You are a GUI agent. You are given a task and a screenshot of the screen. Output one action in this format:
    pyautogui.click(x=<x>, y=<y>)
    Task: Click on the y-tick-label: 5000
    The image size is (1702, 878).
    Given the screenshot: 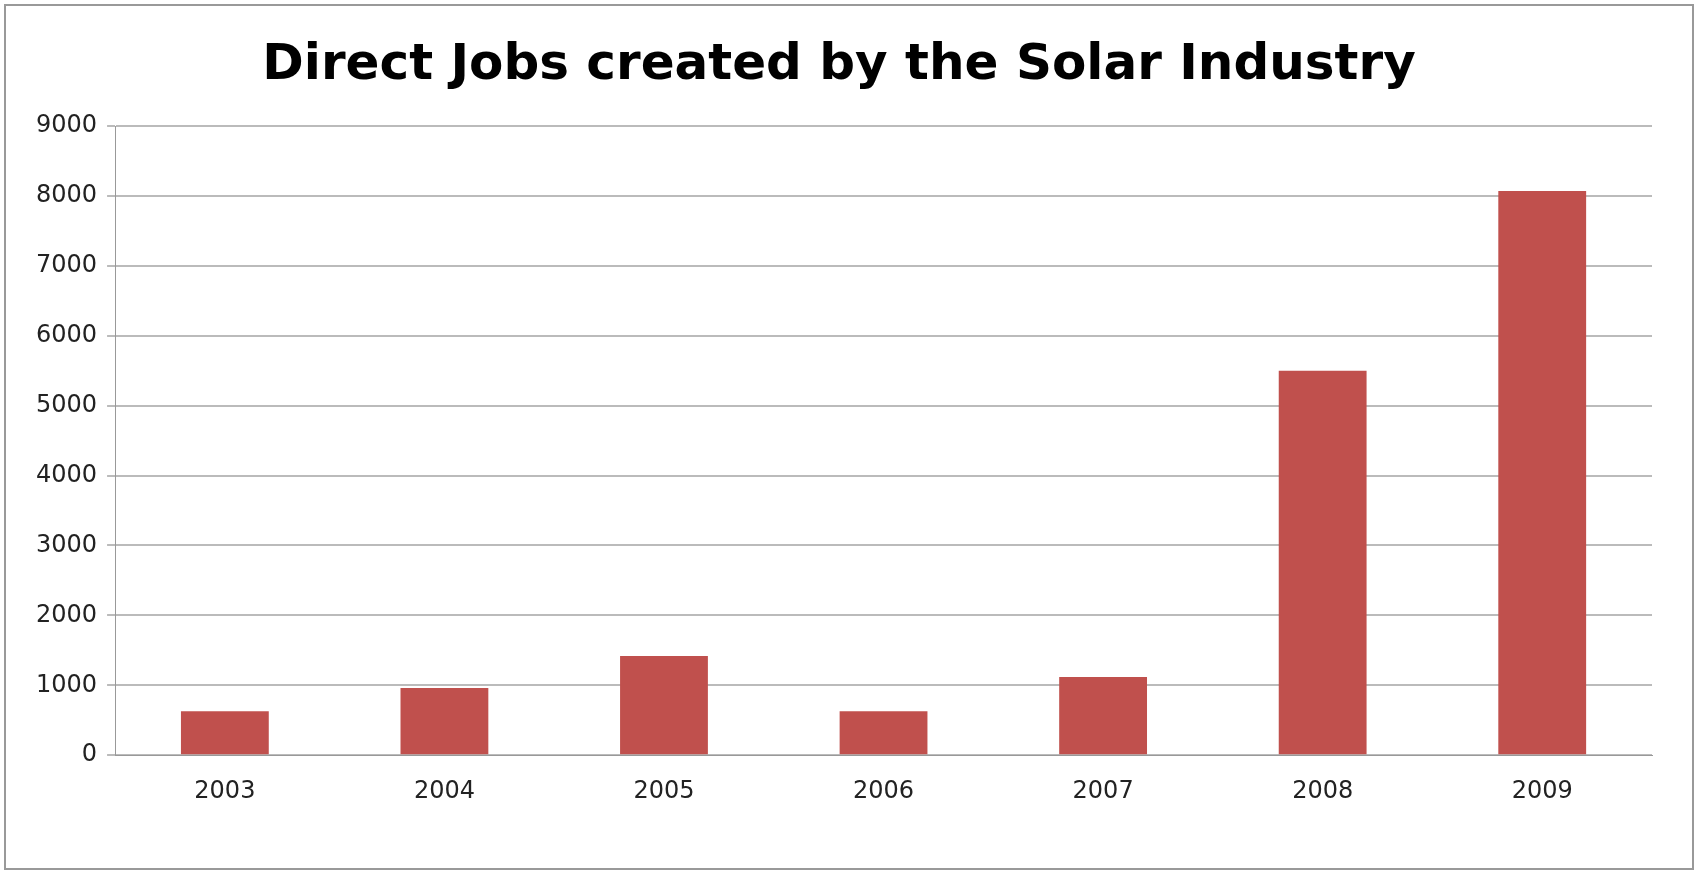 What is the action you would take?
    pyautogui.click(x=67, y=403)
    